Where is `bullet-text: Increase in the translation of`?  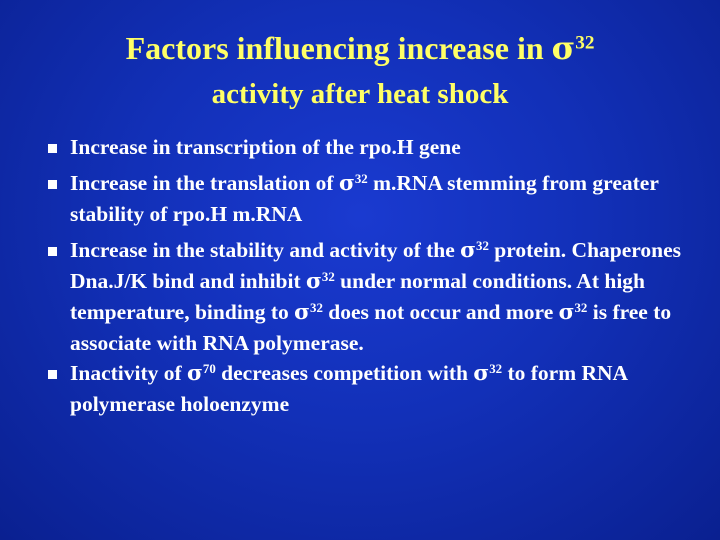 bullet-text: Increase in the translation of is located at coordinates (204, 183).